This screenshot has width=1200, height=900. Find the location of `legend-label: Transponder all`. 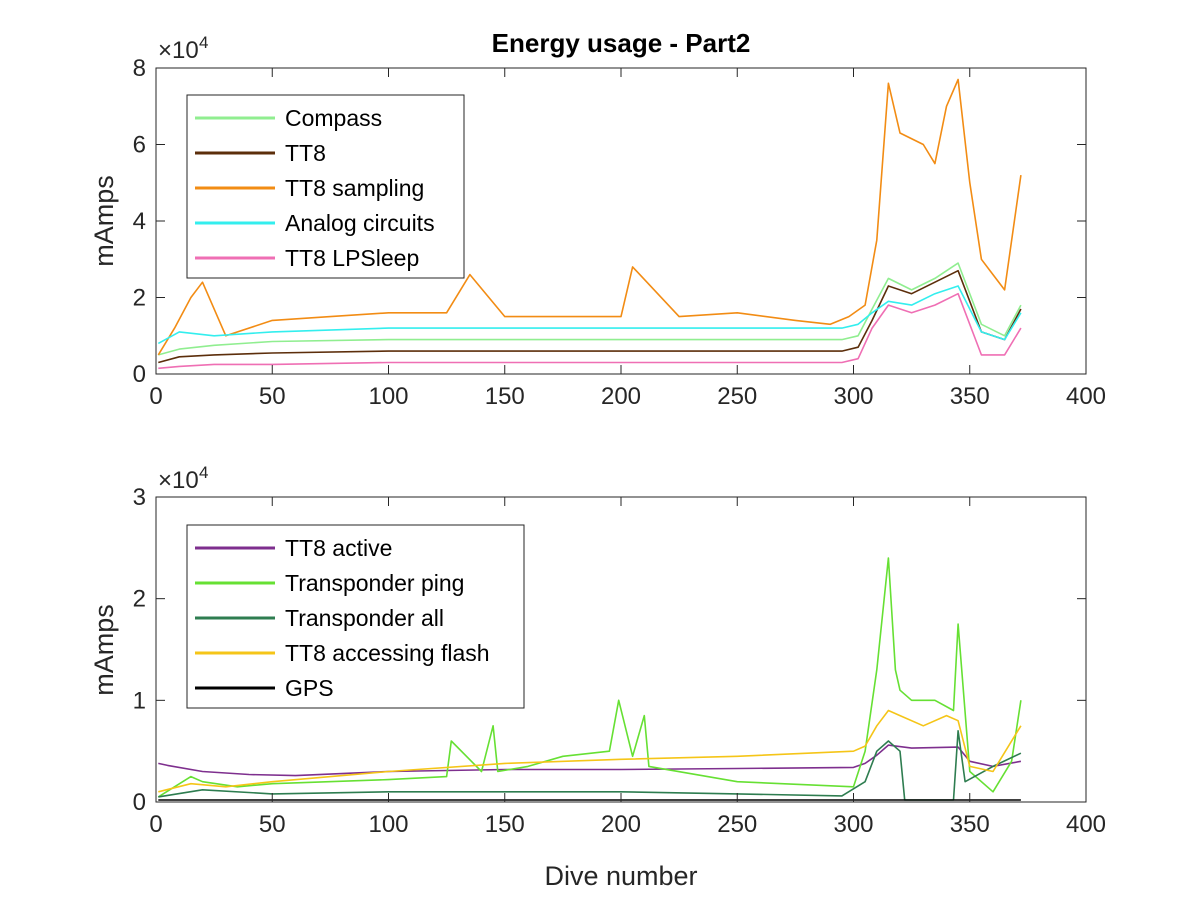

legend-label: Transponder all is located at coordinates (364, 618).